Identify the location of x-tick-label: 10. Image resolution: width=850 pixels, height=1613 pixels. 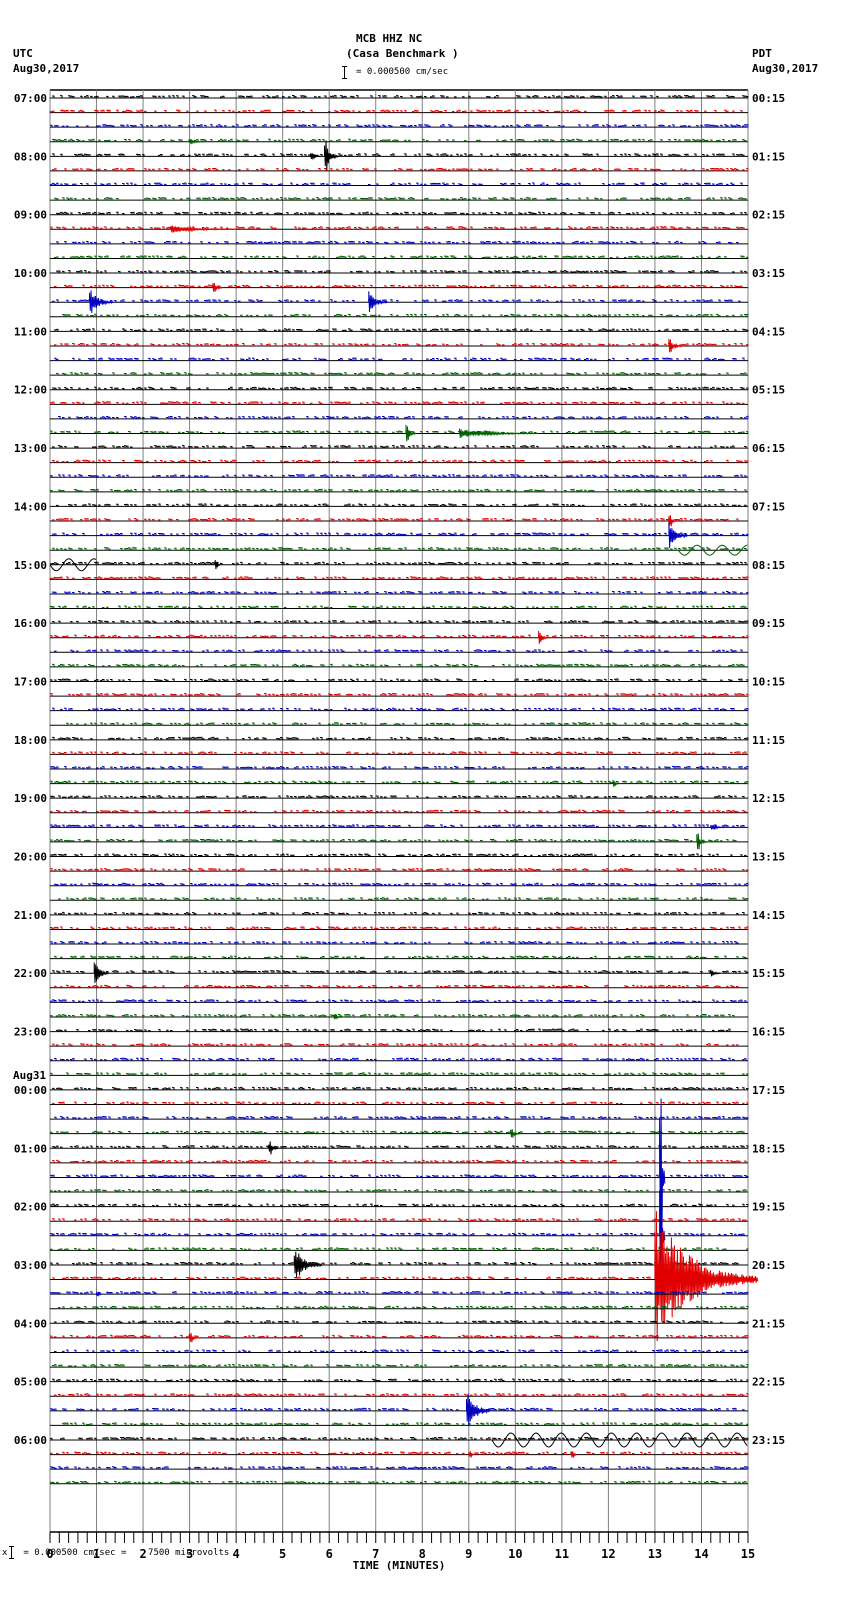
(515, 1554).